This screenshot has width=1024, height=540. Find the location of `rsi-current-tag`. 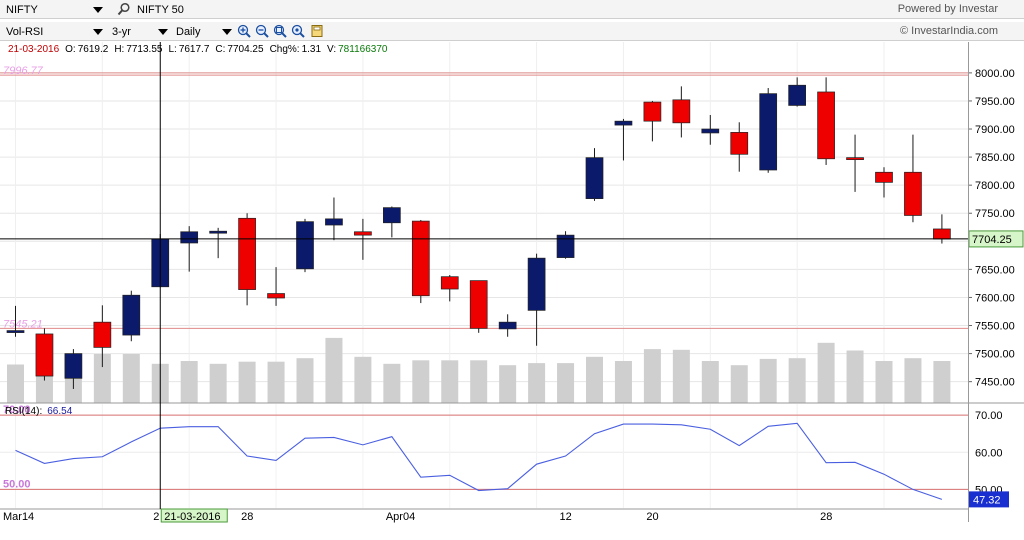

rsi-current-tag is located at coordinates (989, 499).